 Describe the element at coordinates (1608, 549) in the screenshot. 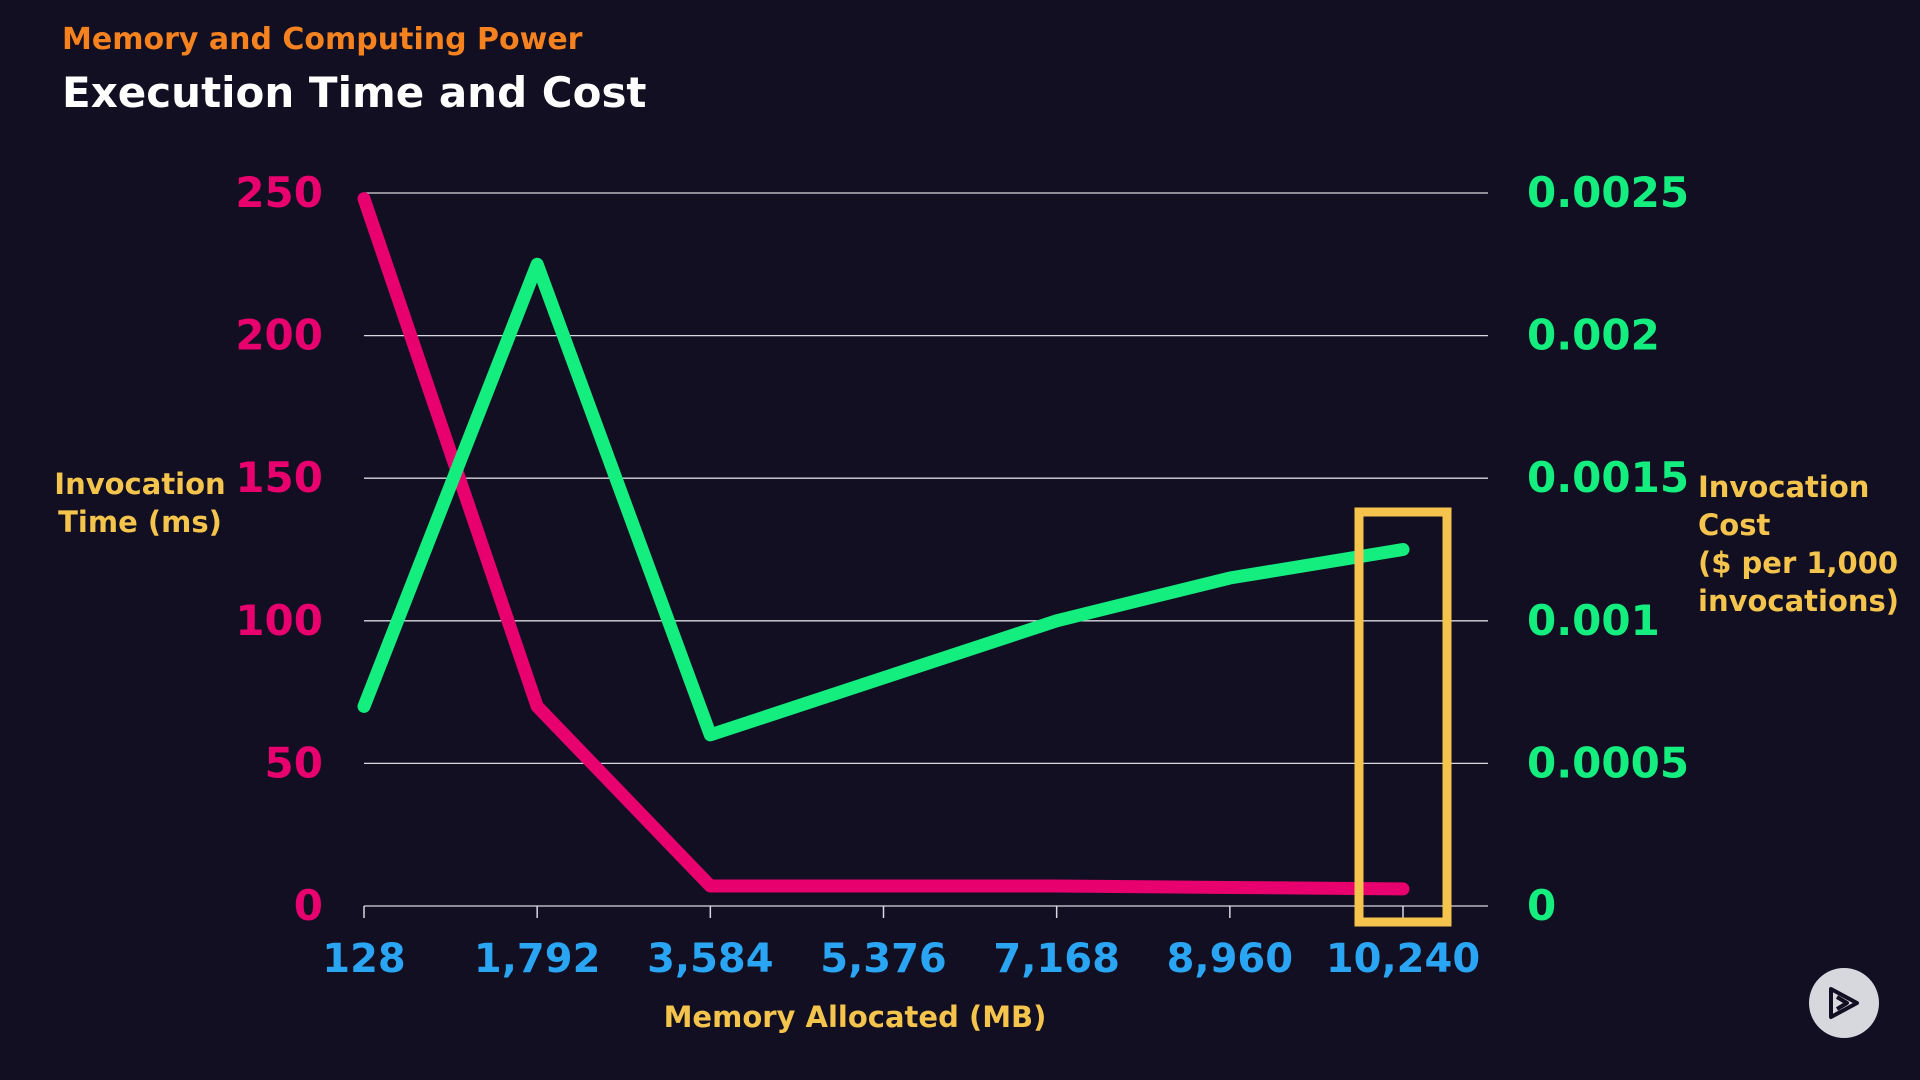

I see `right-y-axis: 0 0.0005 0.001 0.0015 0.002 0.0025` at that location.